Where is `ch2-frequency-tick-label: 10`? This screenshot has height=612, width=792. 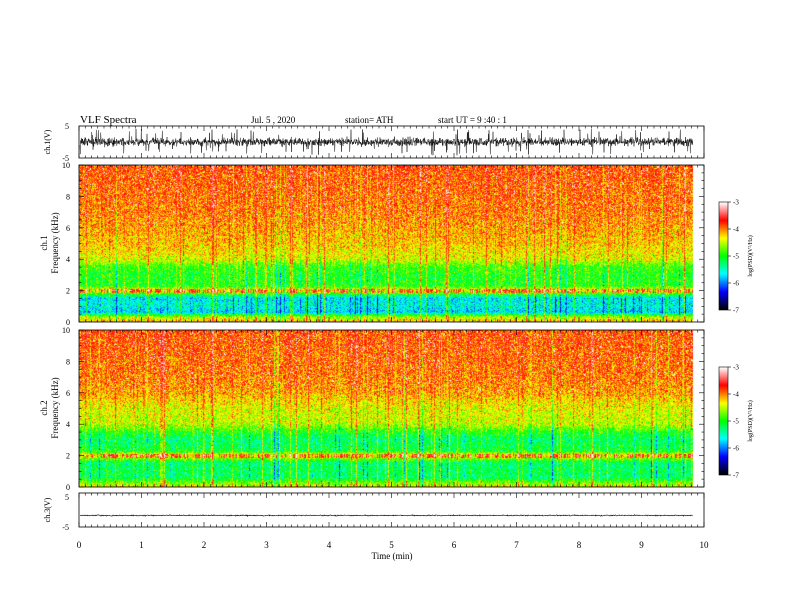 ch2-frequency-tick-label: 10 is located at coordinates (66, 330).